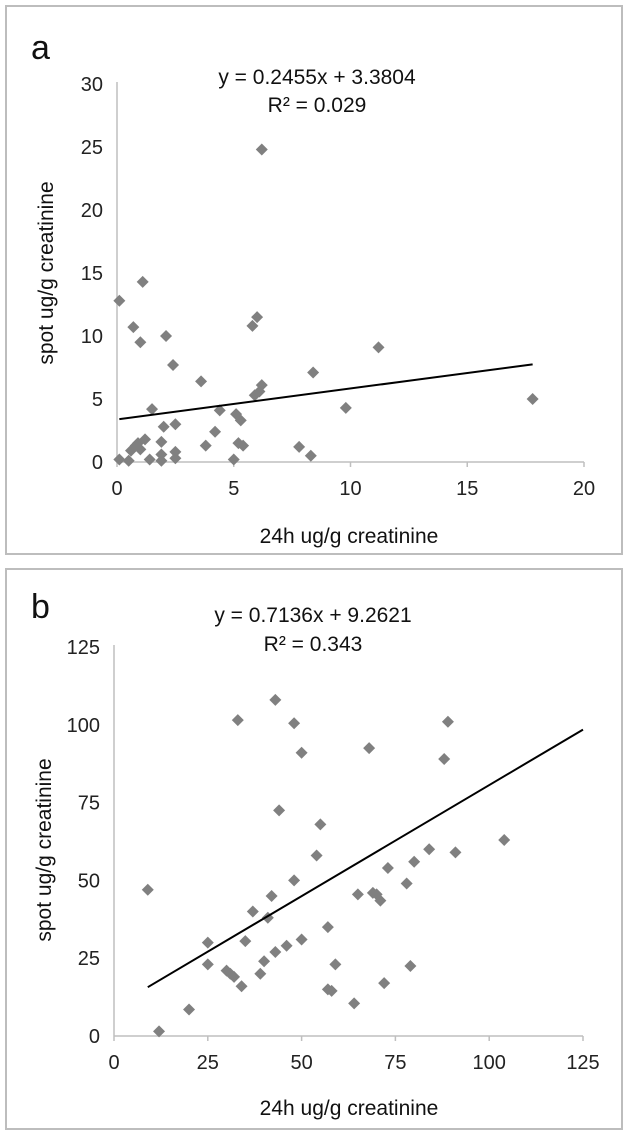  I want to click on x-tick-label: 75, so click(395, 1063).